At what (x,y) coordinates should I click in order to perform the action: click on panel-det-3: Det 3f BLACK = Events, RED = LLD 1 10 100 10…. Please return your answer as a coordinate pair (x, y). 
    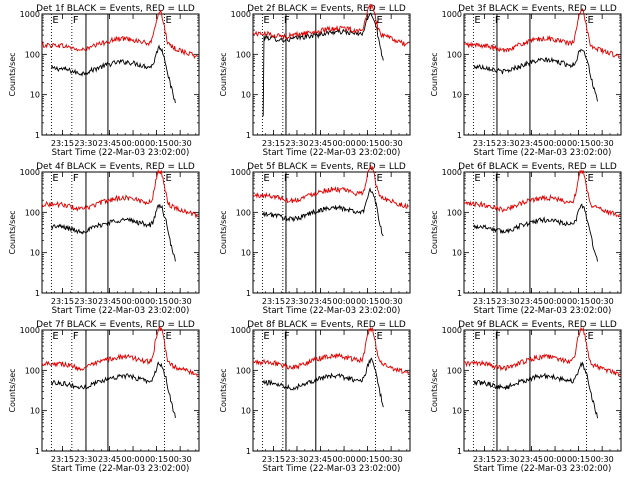
    Looking at the image, I should click on (526, 81).